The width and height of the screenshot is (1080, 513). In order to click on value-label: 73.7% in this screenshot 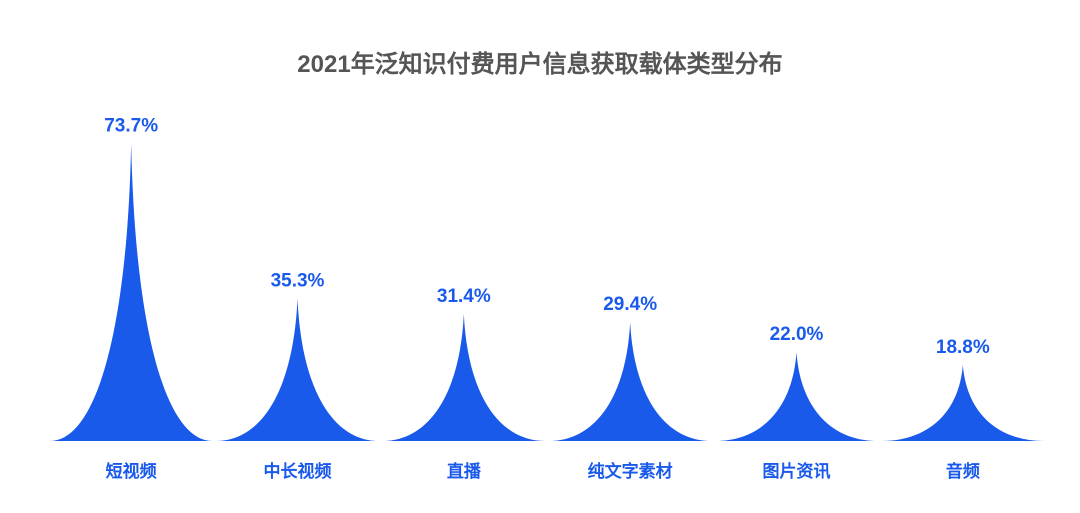, I will do `click(131, 125)`.